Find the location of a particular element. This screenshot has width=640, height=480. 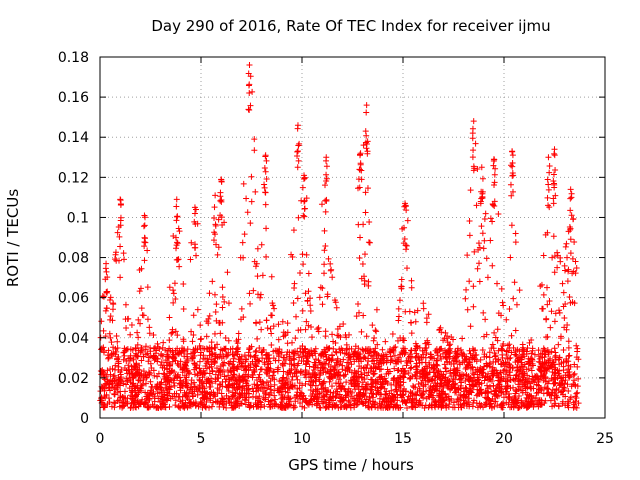

x-tick-labels: 0 5 10 15 20 25 is located at coordinates (355, 439).